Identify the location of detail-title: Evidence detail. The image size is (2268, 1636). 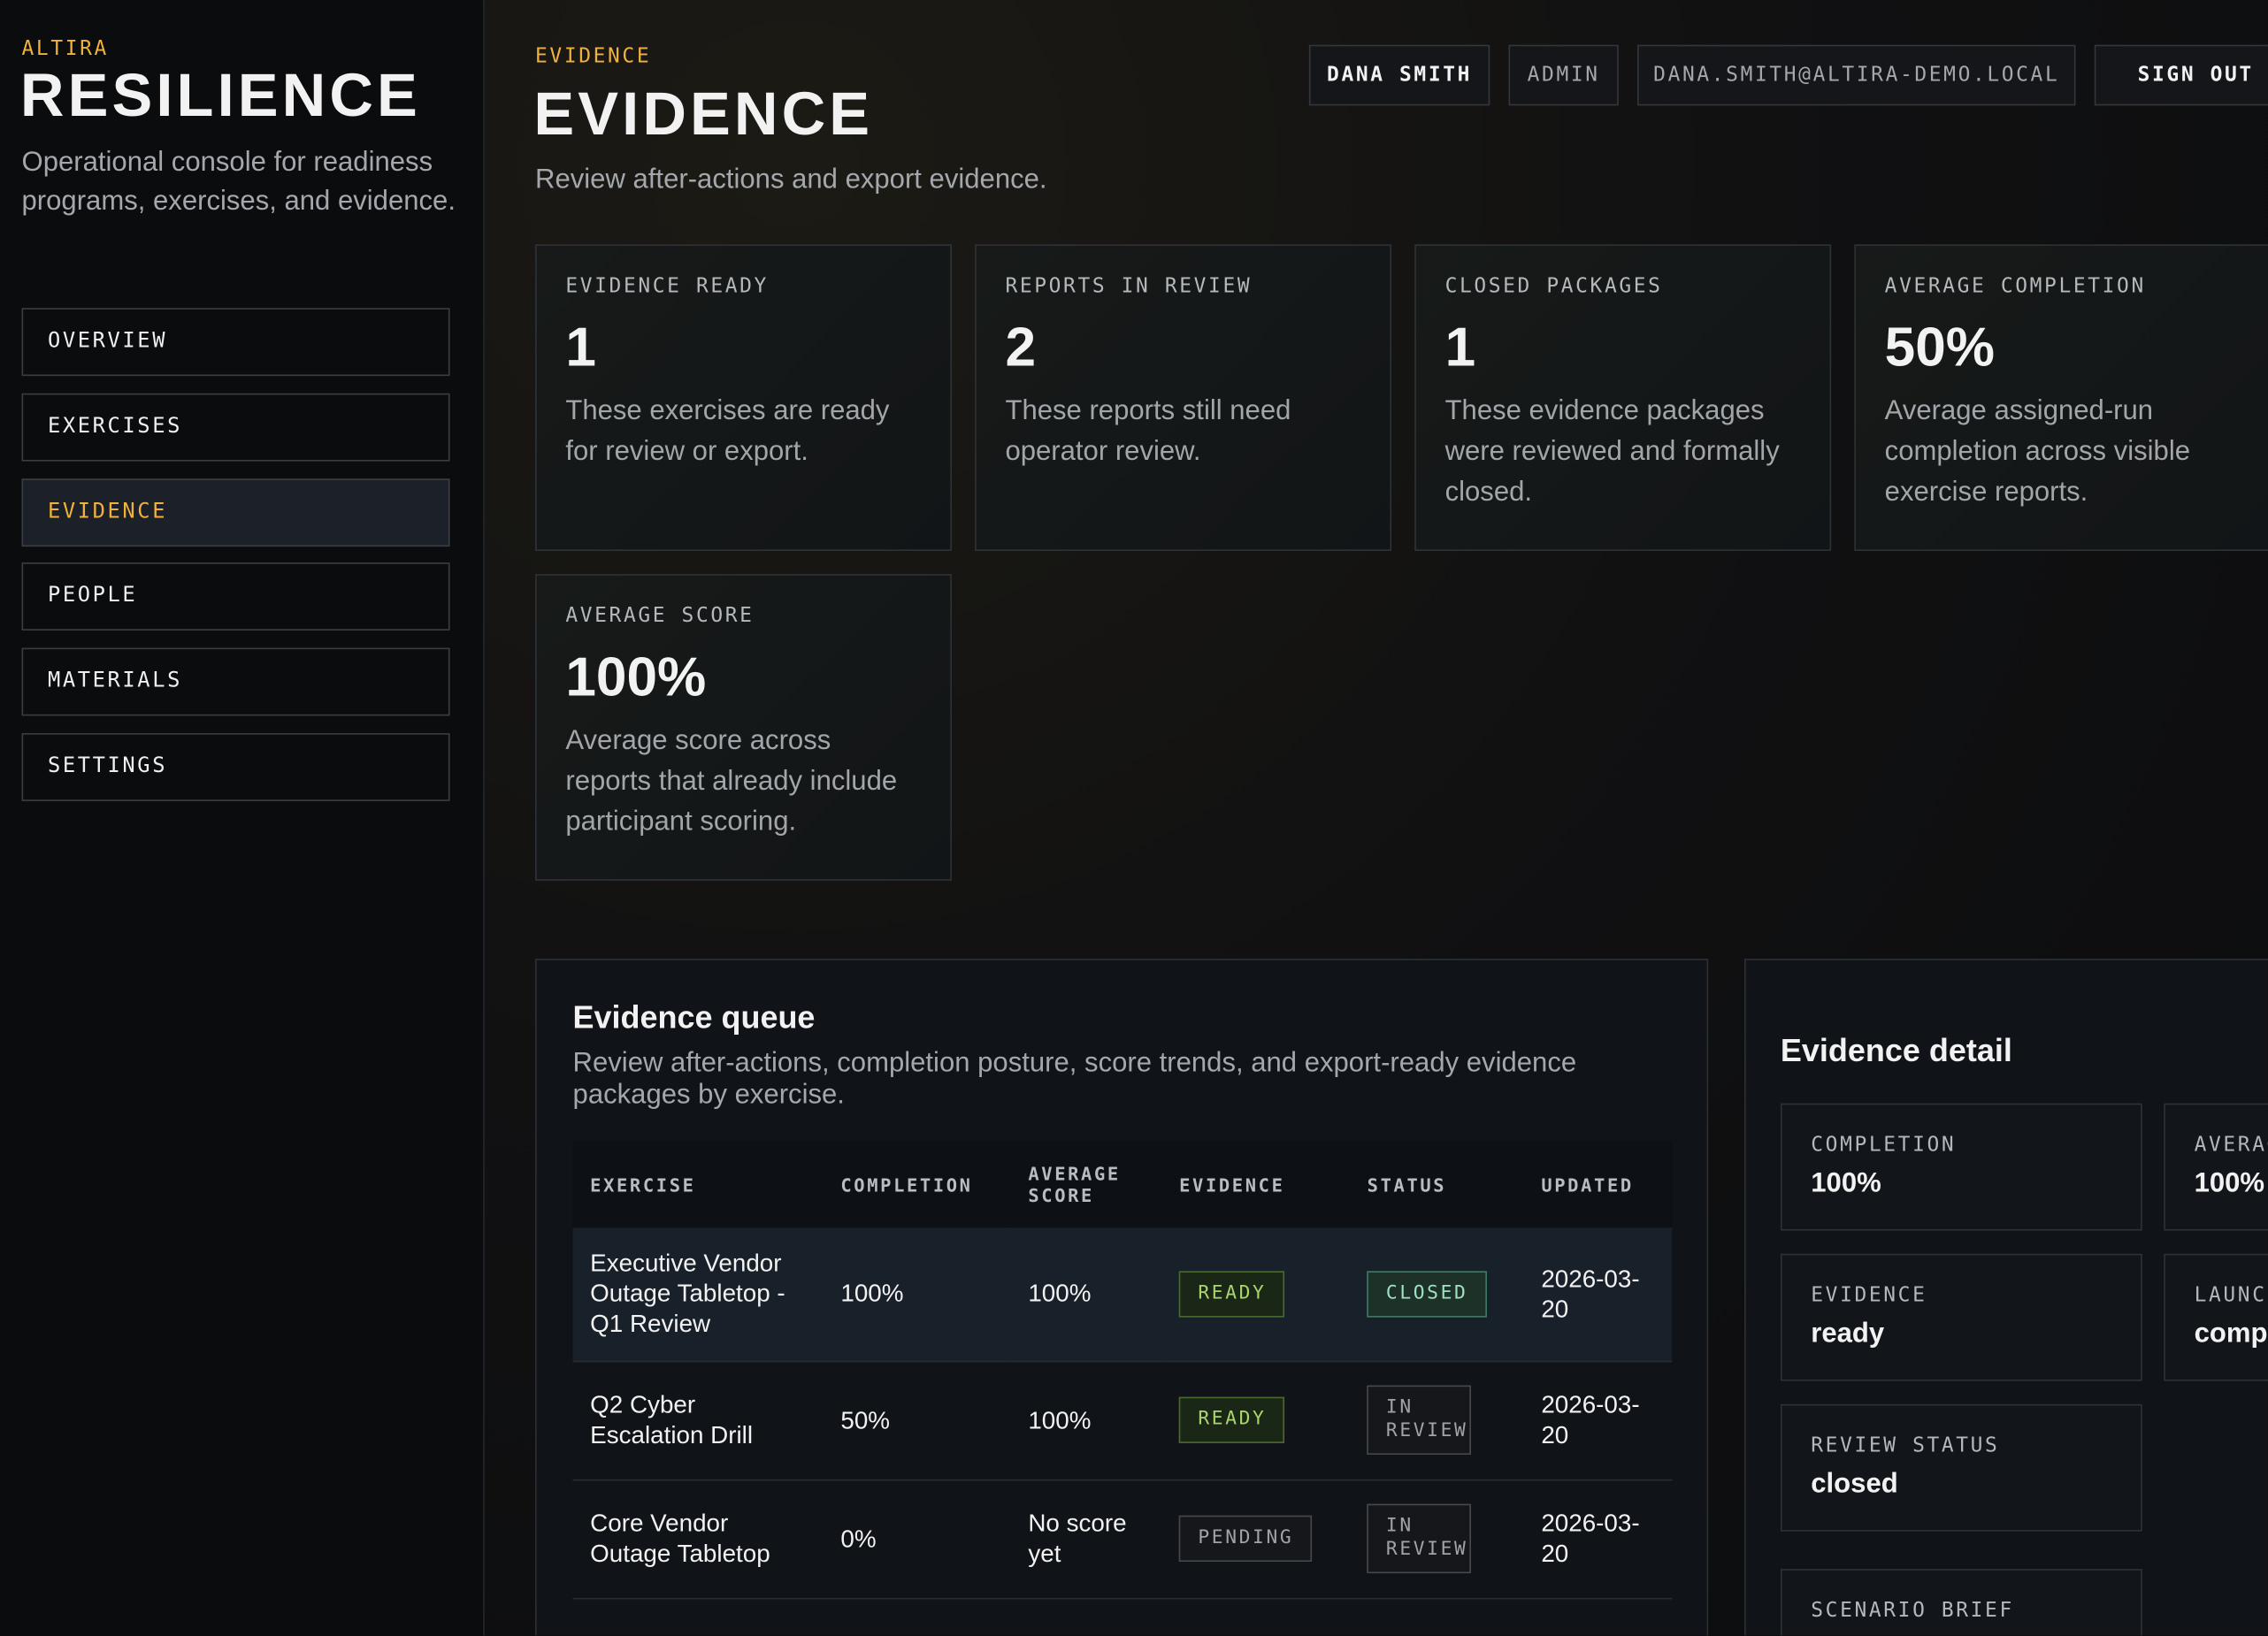
(1896, 1050).